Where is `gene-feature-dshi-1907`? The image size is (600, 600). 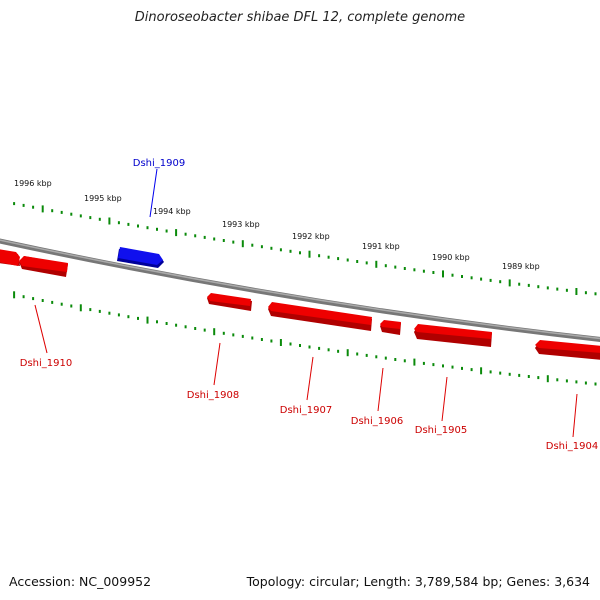 gene-feature-dshi-1907 is located at coordinates (320, 316).